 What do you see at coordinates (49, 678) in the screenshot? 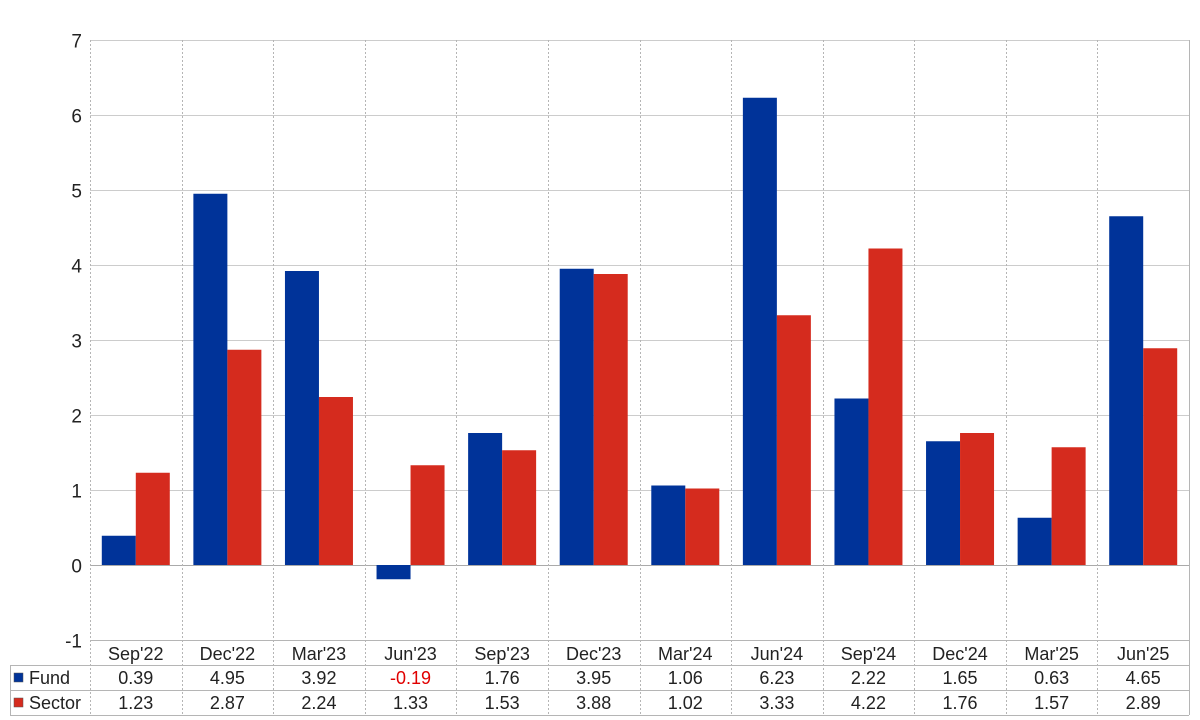
I see `legend-label-fund: Fund` at bounding box center [49, 678].